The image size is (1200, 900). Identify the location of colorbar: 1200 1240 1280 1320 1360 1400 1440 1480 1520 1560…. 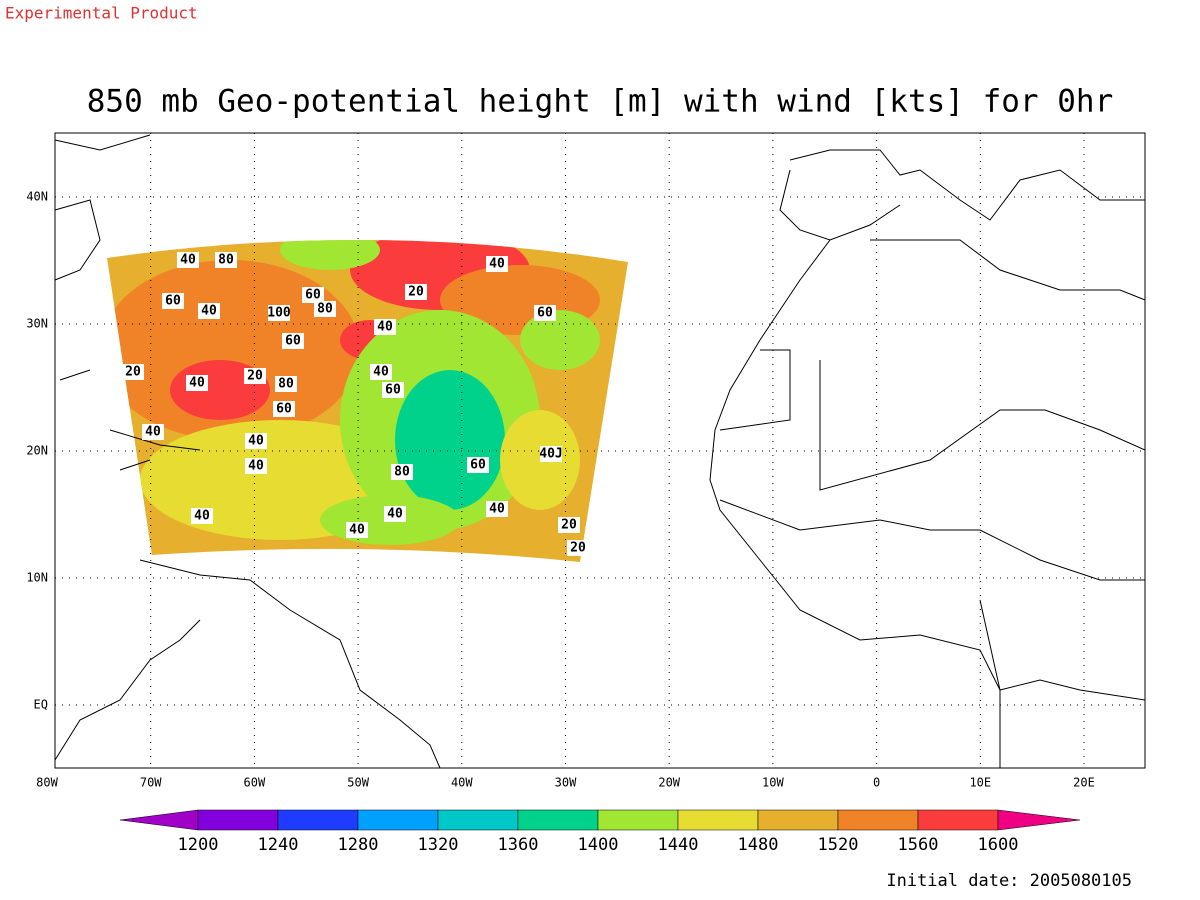
(600, 832).